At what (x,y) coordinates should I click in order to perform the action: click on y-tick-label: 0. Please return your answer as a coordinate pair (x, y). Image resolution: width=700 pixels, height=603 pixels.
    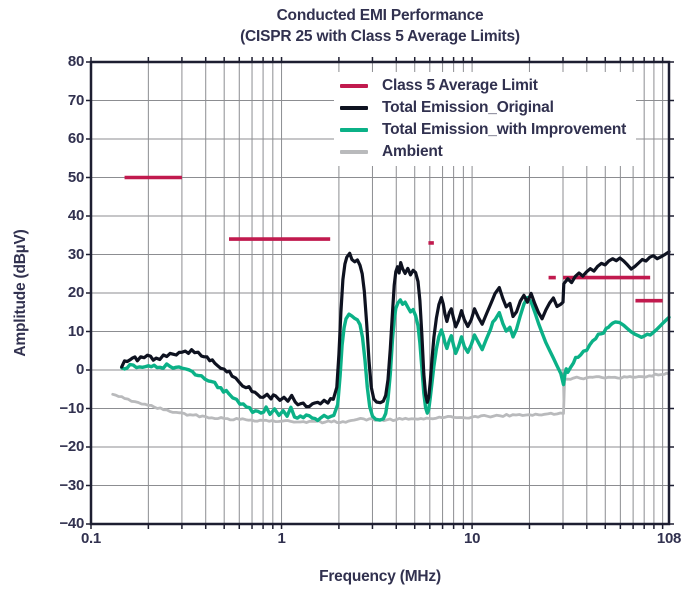
    Looking at the image, I should click on (79, 369).